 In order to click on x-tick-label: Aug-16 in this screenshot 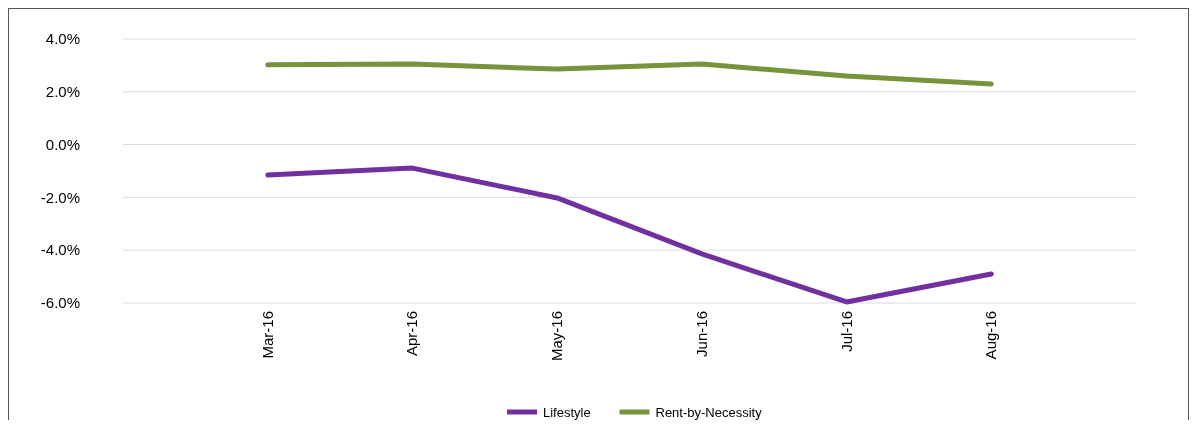, I will do `click(991, 335)`.